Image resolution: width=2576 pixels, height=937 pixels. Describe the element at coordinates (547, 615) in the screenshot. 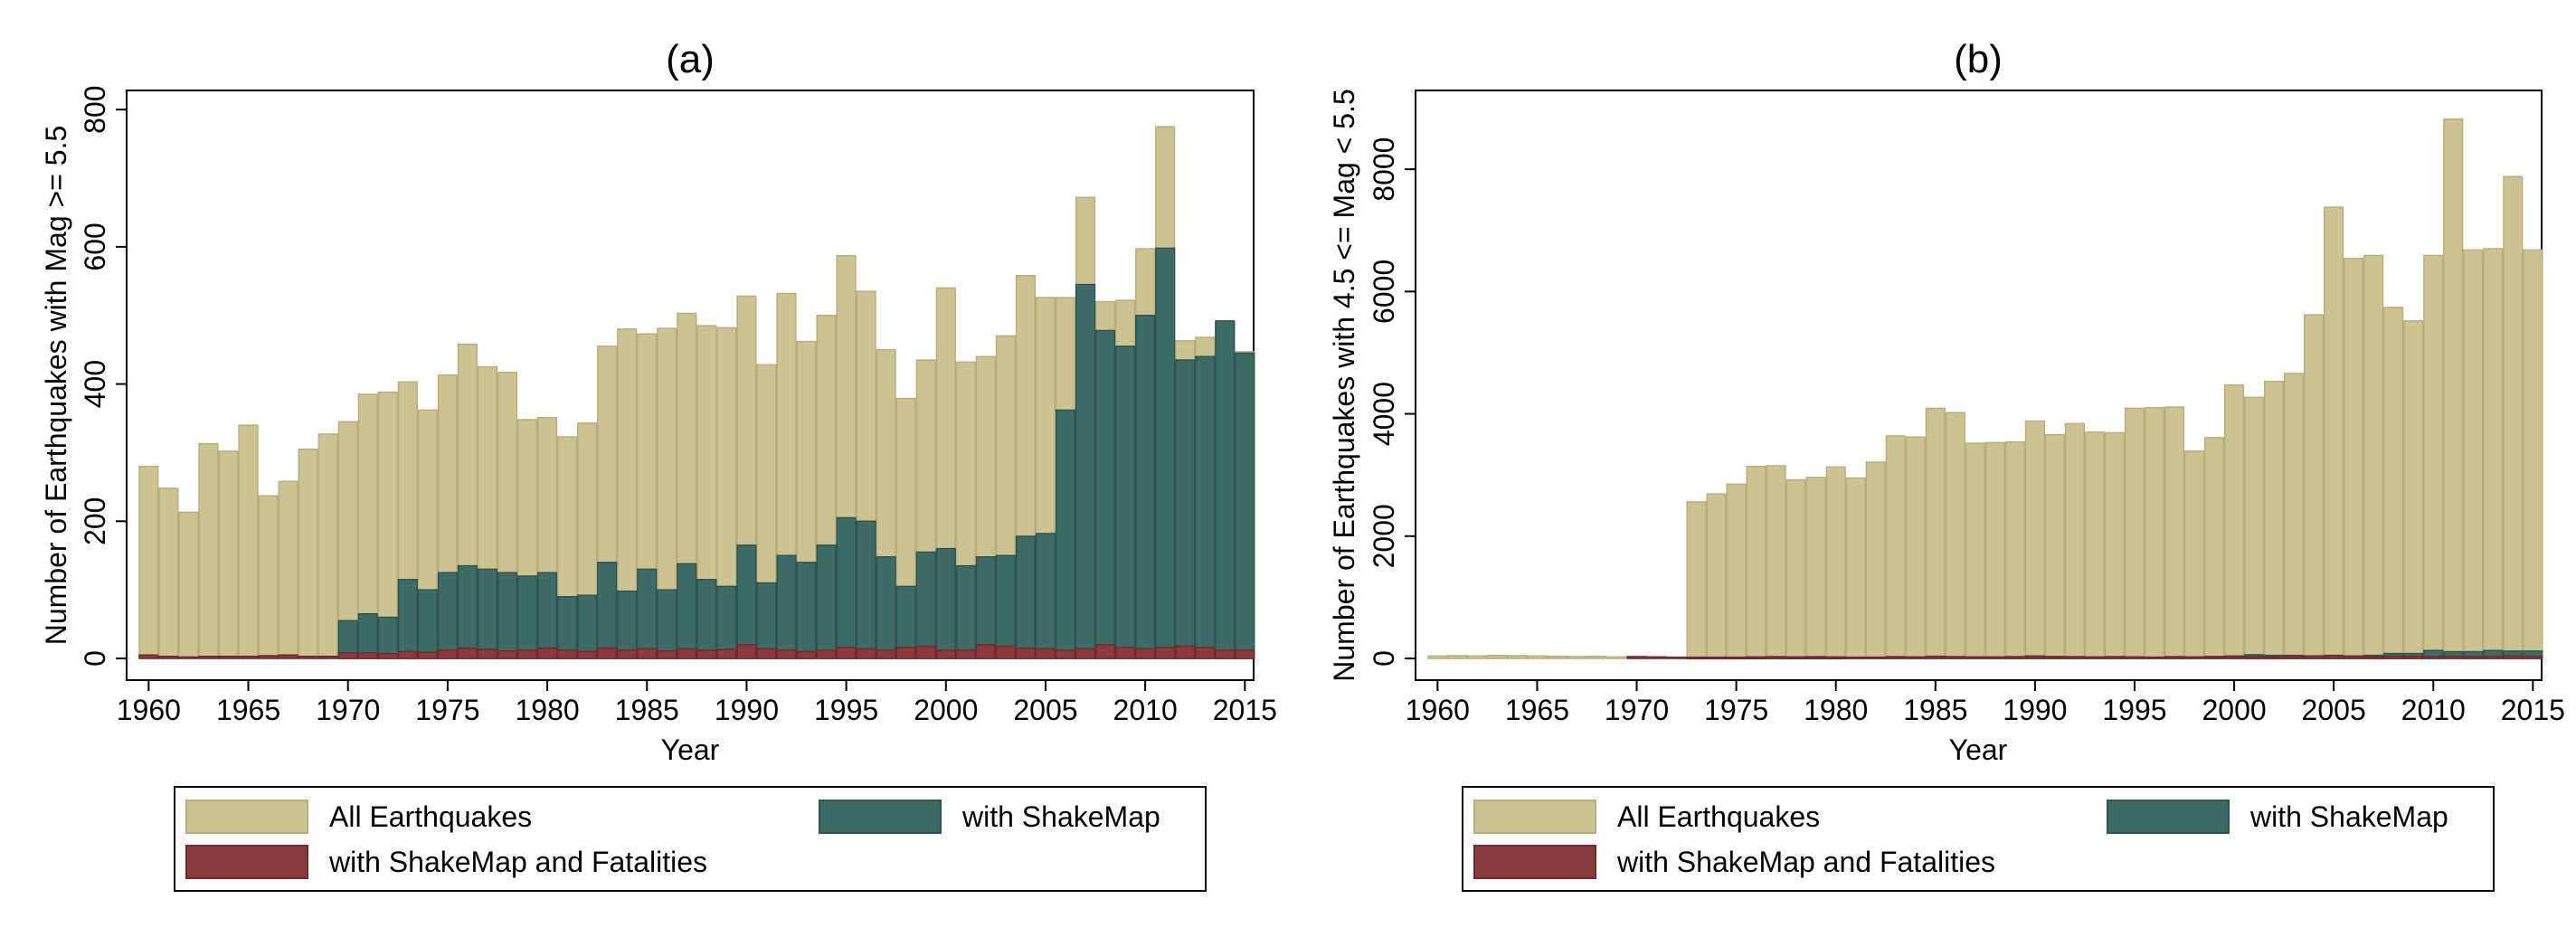

I see `bar-shakemap-1980` at that location.